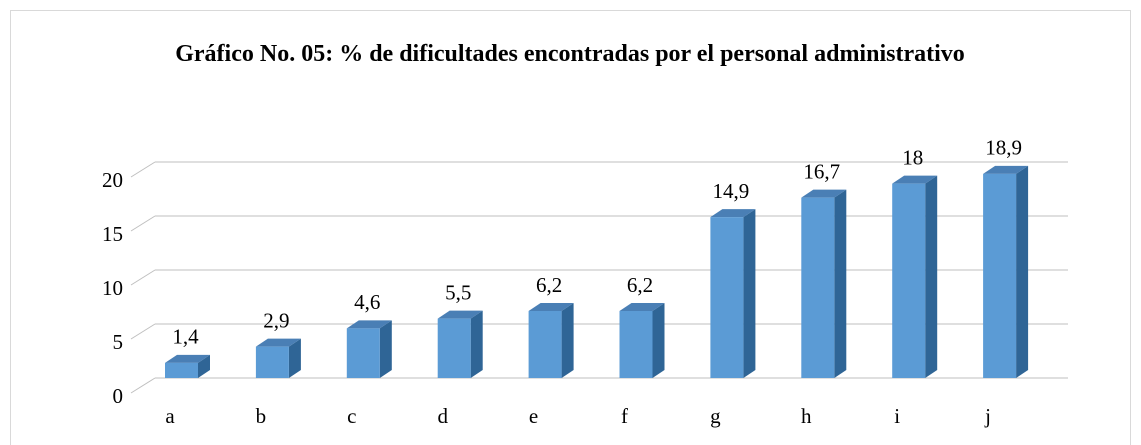  I want to click on data-label: 5,5, so click(458, 292).